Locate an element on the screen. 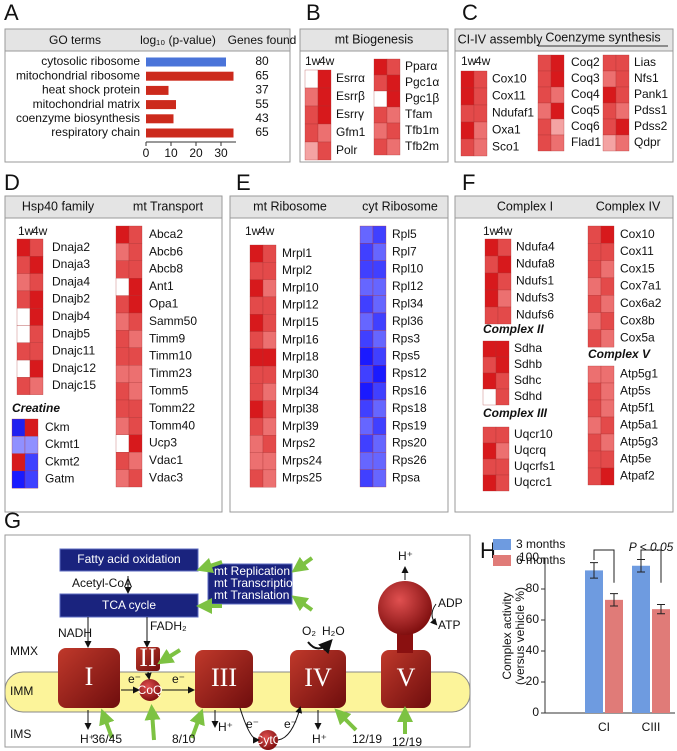 The image size is (677, 751). gene-label: Timm9 is located at coordinates (167, 338).